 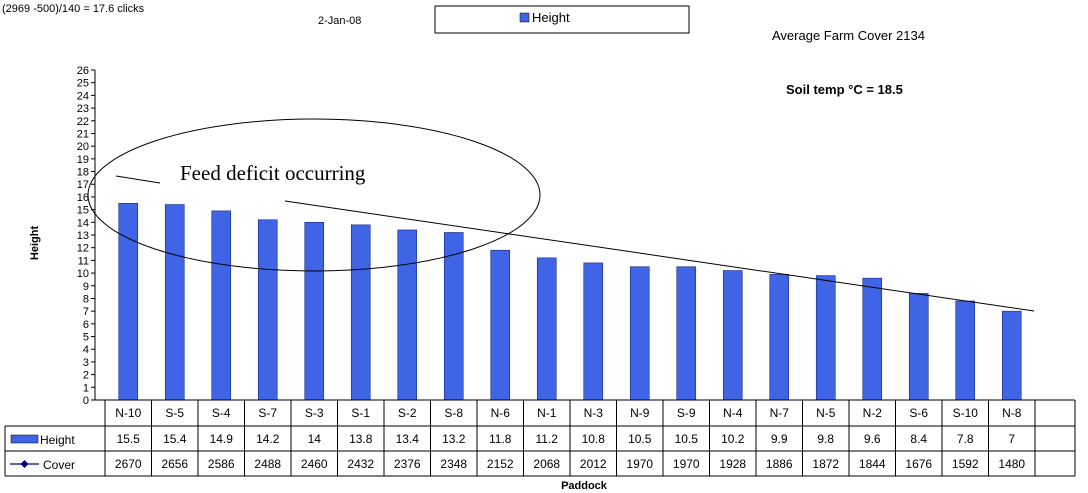 What do you see at coordinates (174, 464) in the screenshot?
I see `data-label-cover: 2656` at bounding box center [174, 464].